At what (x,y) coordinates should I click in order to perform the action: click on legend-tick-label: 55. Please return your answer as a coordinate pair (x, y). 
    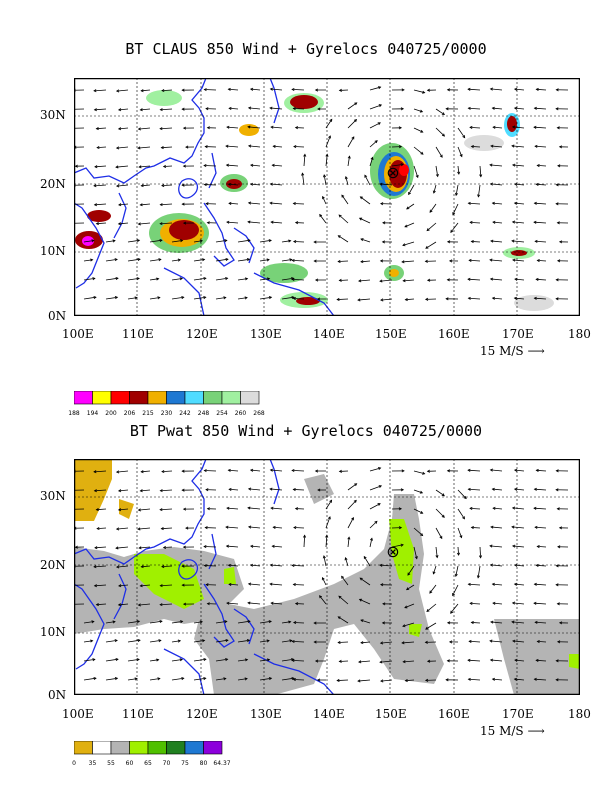
    Looking at the image, I should click on (111, 763).